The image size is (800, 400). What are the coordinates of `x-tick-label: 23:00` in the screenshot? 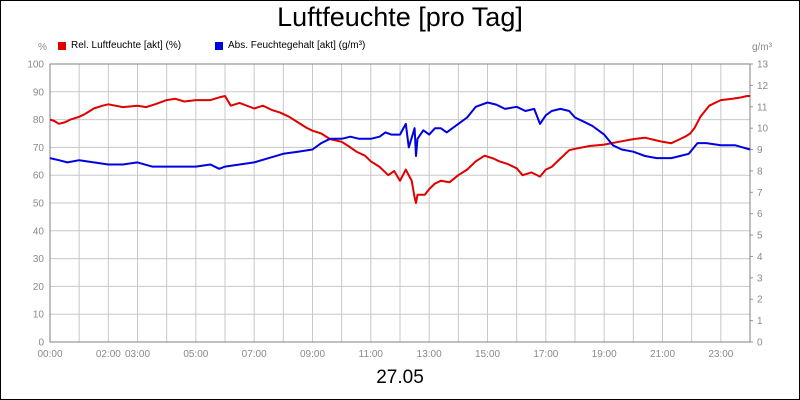 It's located at (720, 354).